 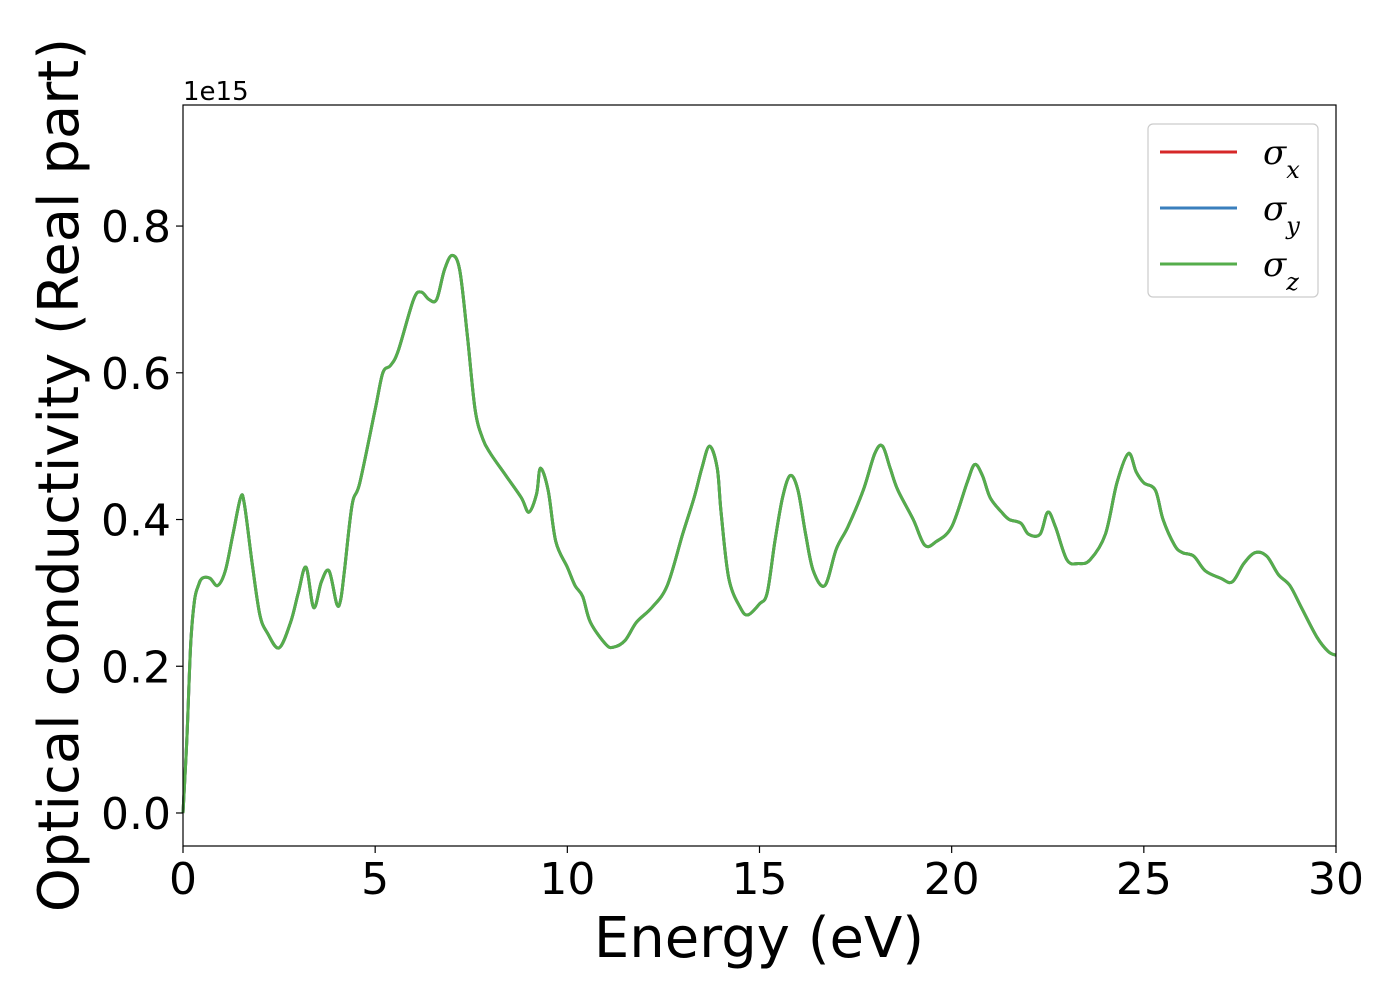 What do you see at coordinates (136, 667) in the screenshot?
I see `y-tick-label: 0.2` at bounding box center [136, 667].